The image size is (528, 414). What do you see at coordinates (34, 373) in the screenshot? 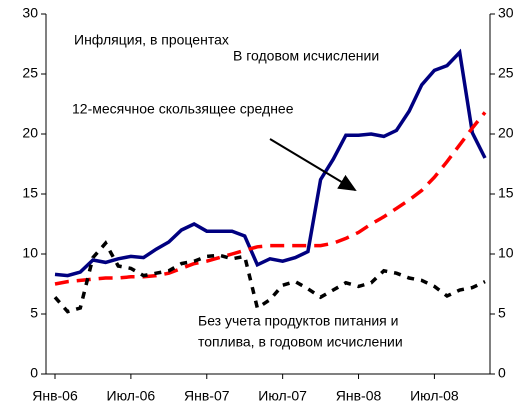
I see `y-tick-label: 0` at bounding box center [34, 373].